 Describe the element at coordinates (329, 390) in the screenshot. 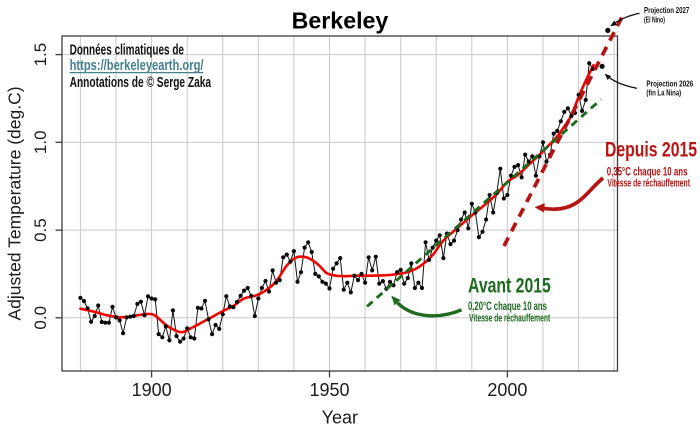

I see `svg-text: 1950` at that location.